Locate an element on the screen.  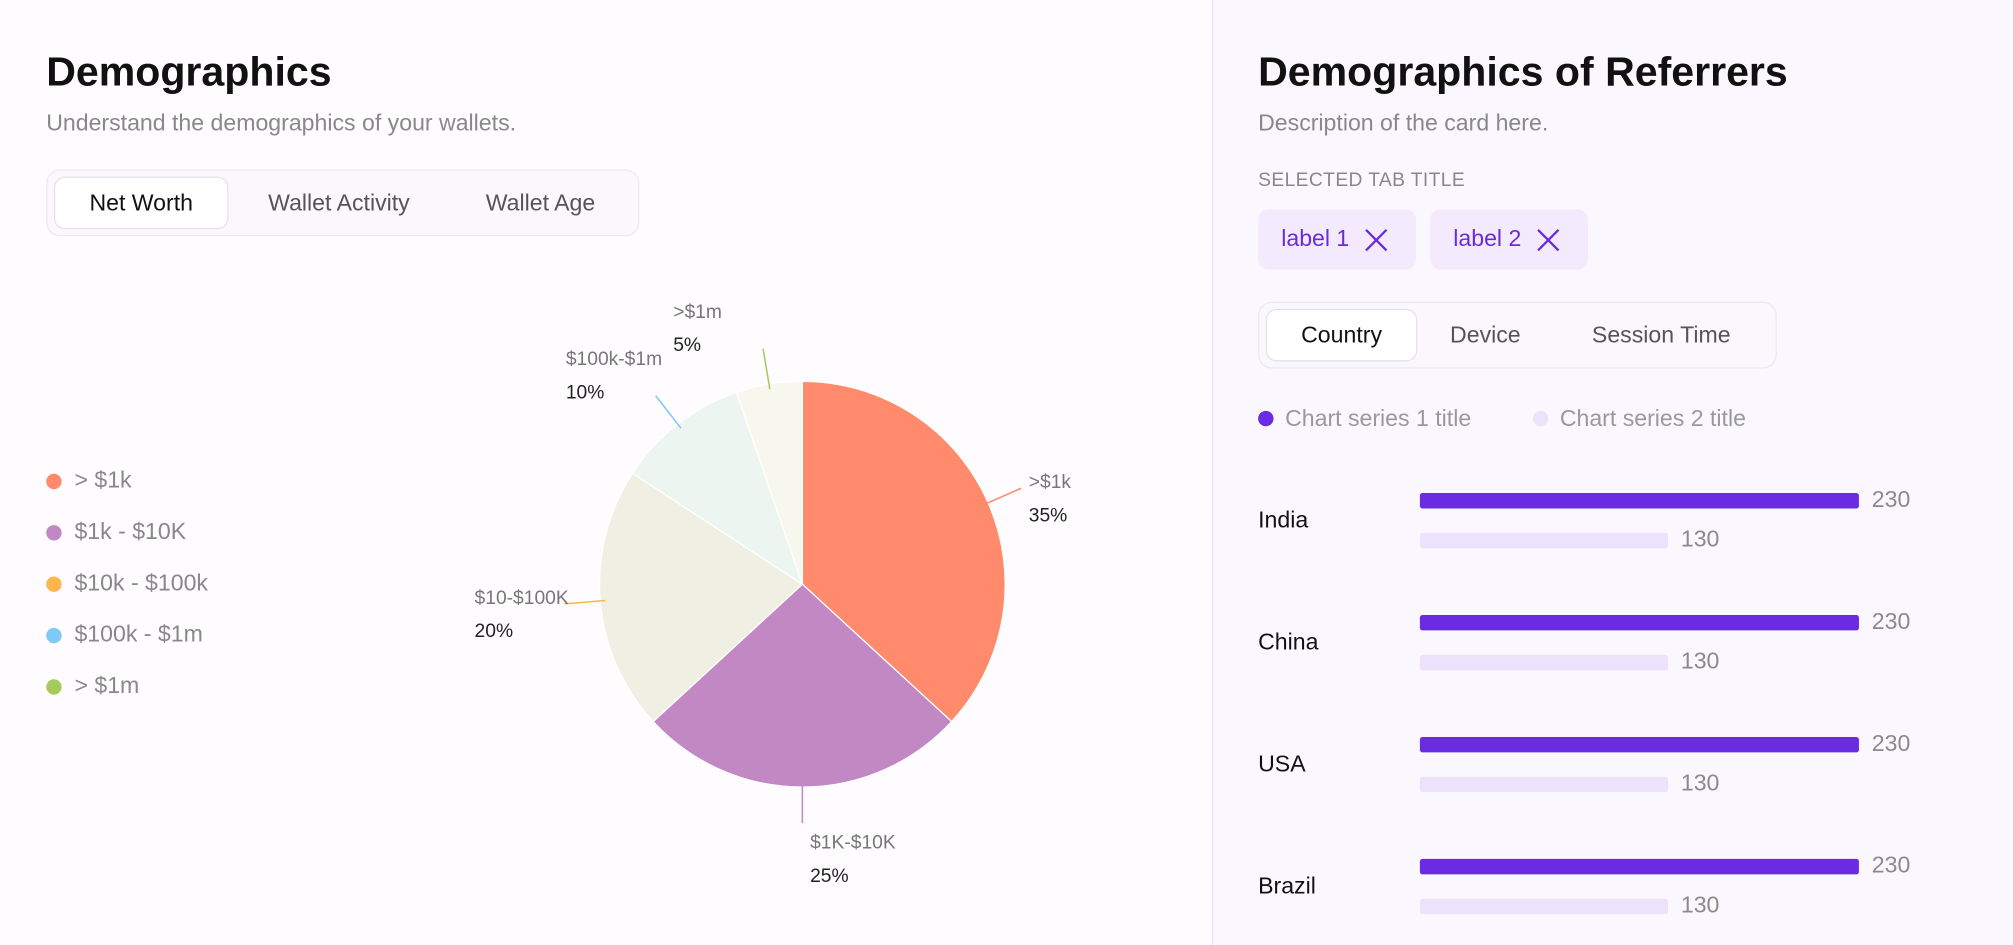
slice-value: 5% is located at coordinates (687, 345).